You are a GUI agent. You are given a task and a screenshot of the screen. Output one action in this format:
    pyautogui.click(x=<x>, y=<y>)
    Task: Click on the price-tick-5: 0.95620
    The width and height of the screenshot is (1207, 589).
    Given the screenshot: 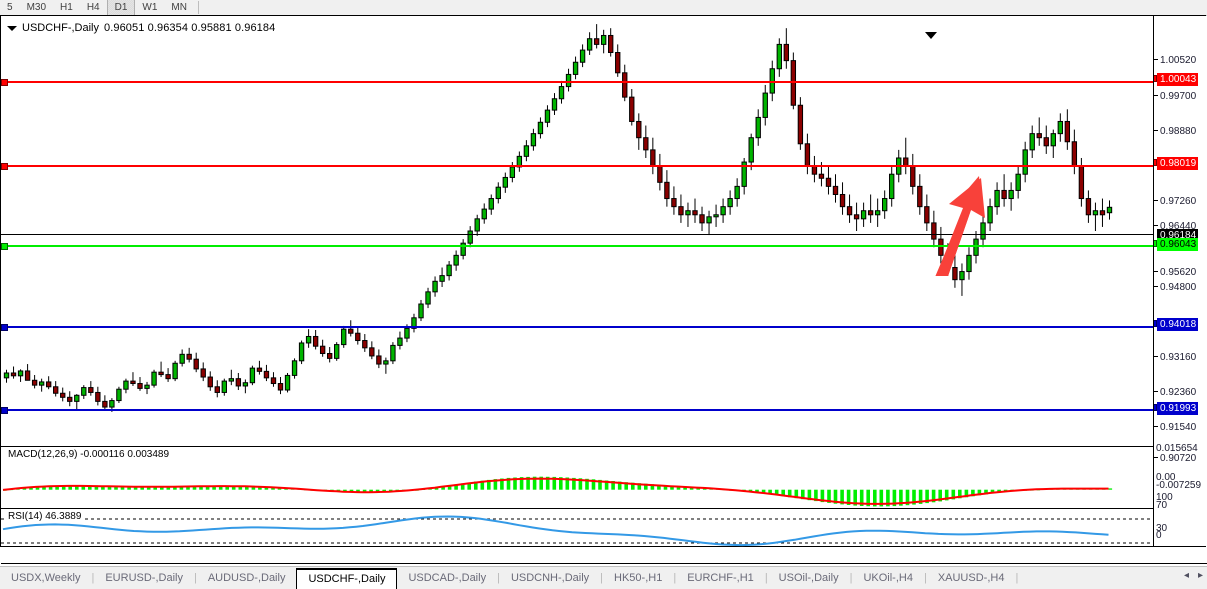 What is the action you would take?
    pyautogui.click(x=1175, y=272)
    